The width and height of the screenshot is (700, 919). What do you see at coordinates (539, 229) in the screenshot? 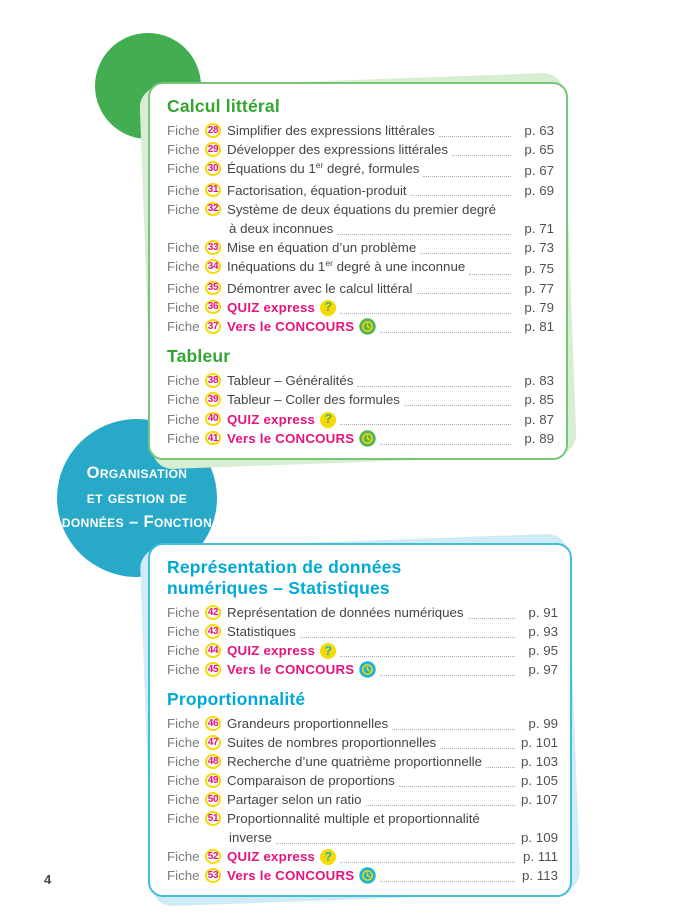
I see `page-ref: p. 71` at bounding box center [539, 229].